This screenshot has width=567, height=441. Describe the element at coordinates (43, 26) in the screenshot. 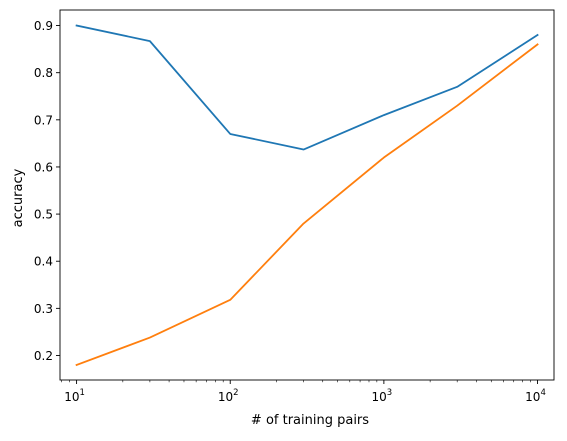

I see `y-tick-label-8: 0.9` at that location.